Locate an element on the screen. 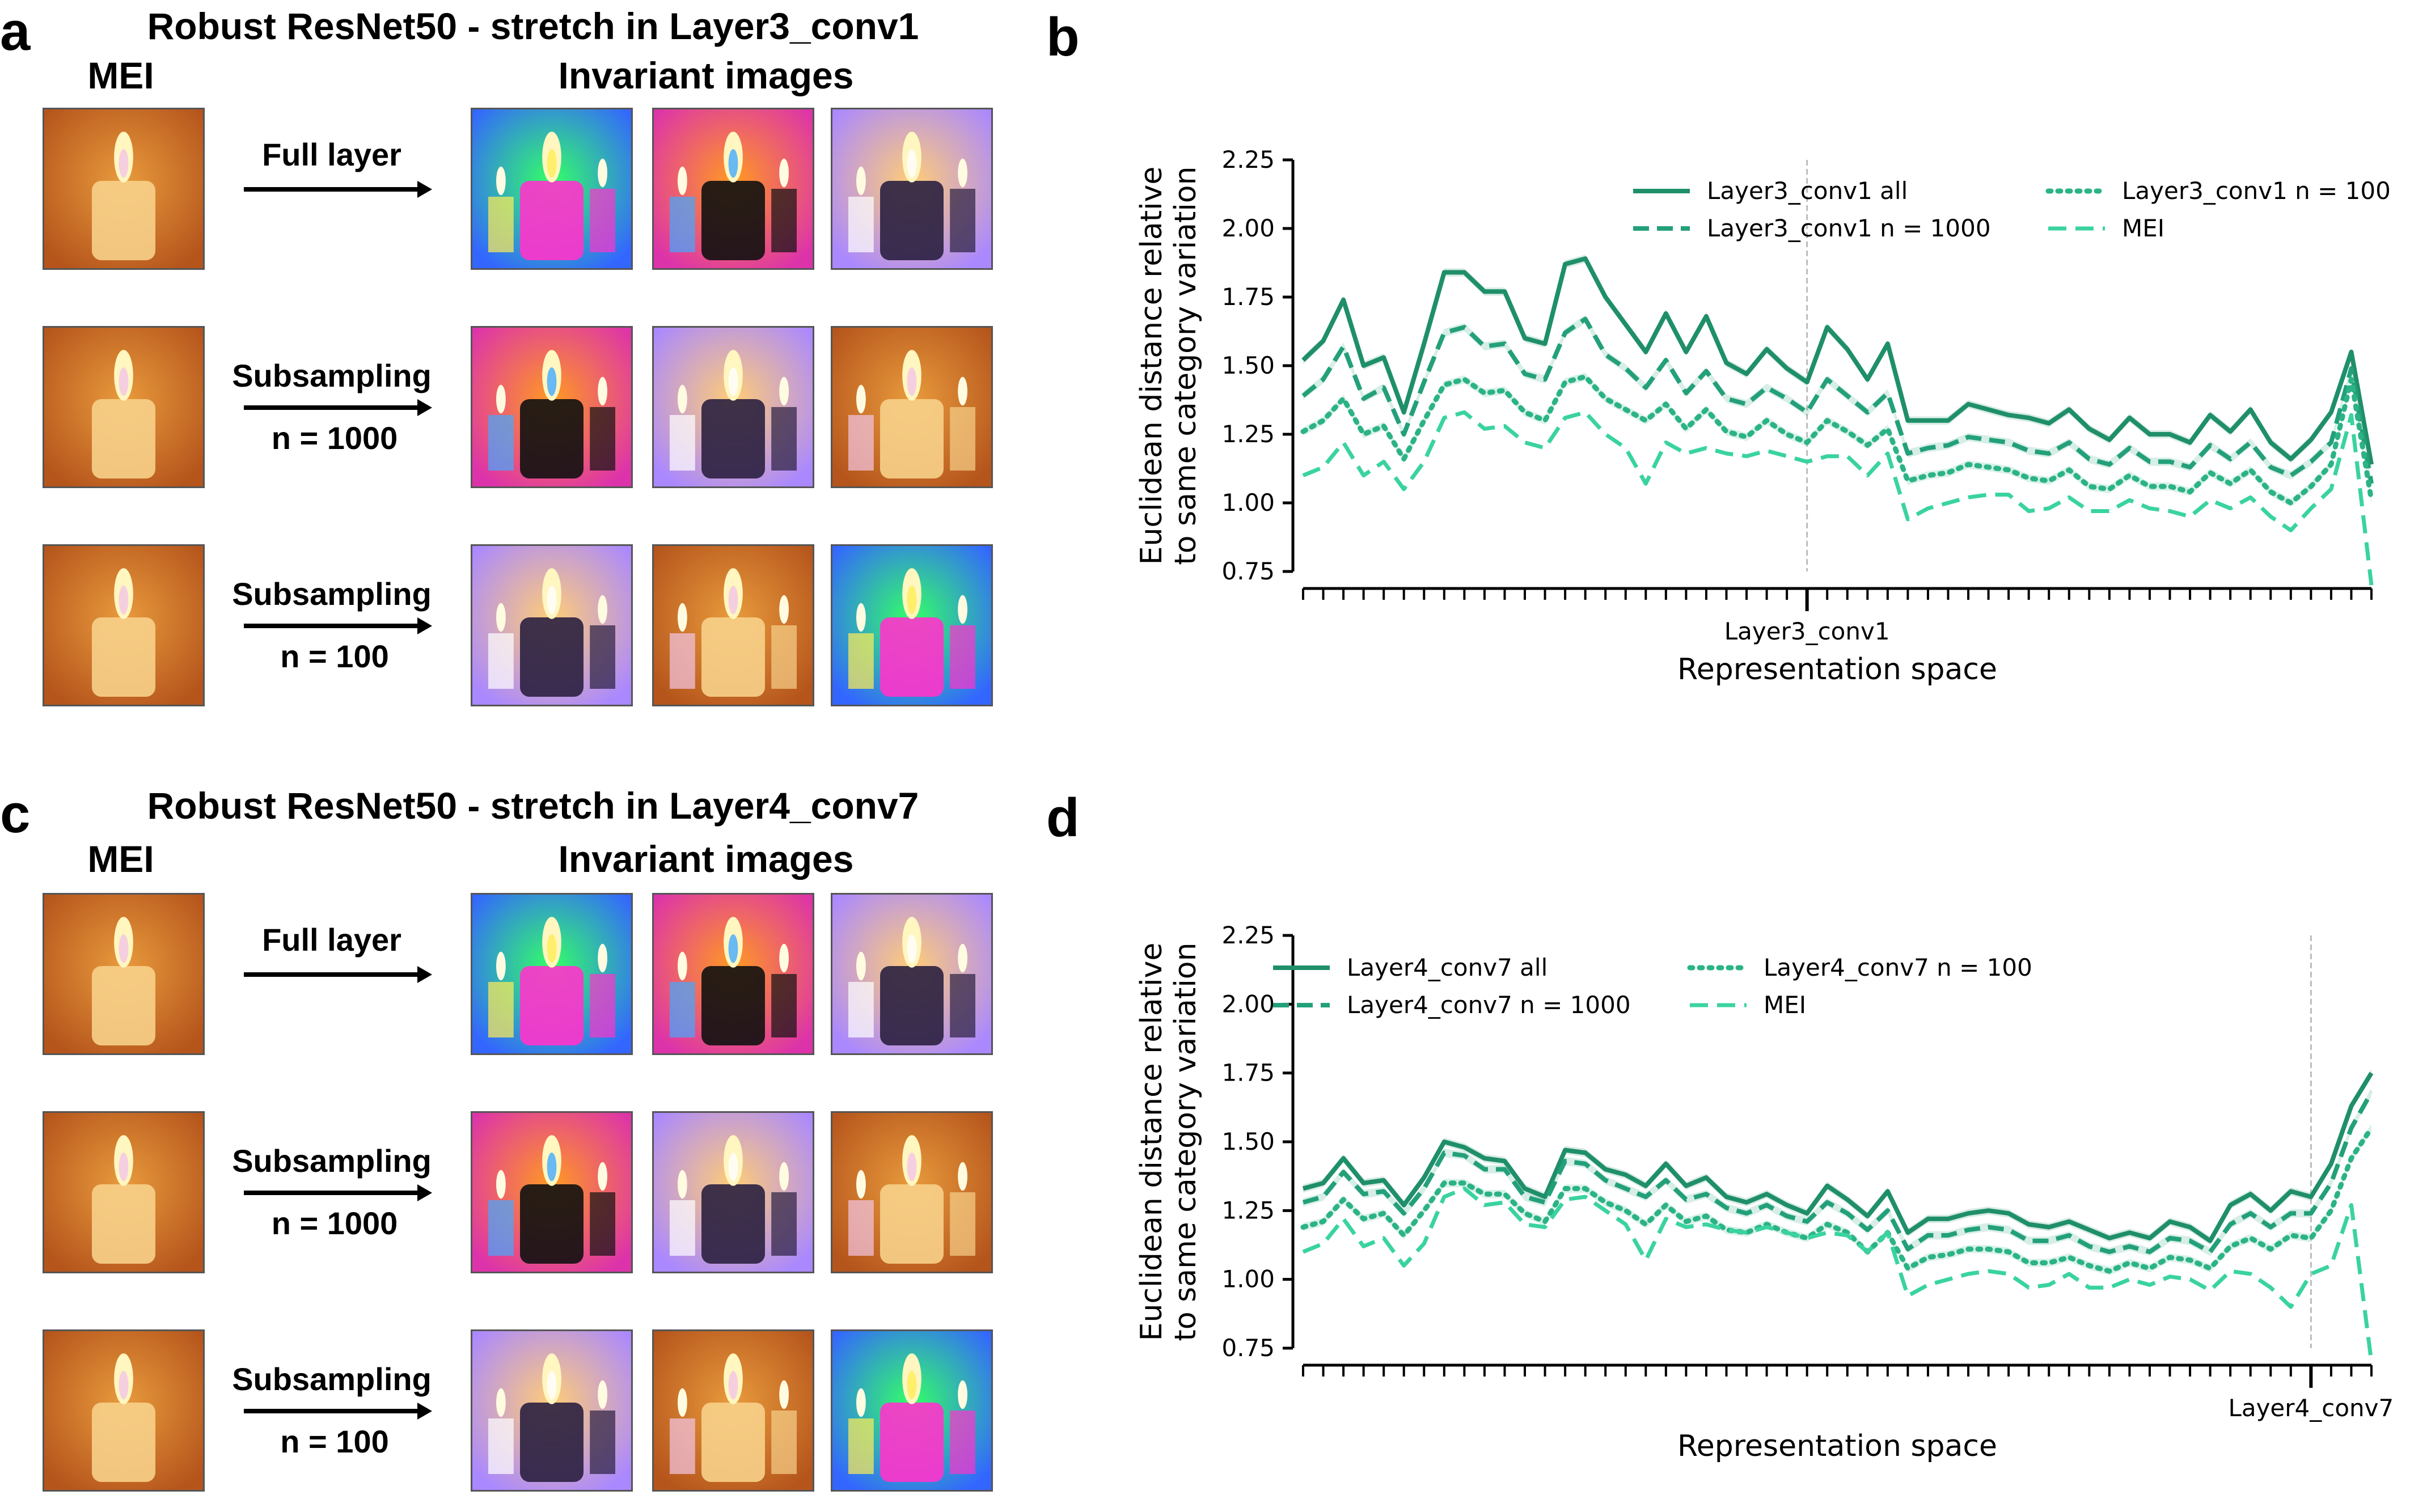 The height and width of the screenshot is (1512, 2410). legend-label: Layer4_conv7 all is located at coordinates (1447, 967).